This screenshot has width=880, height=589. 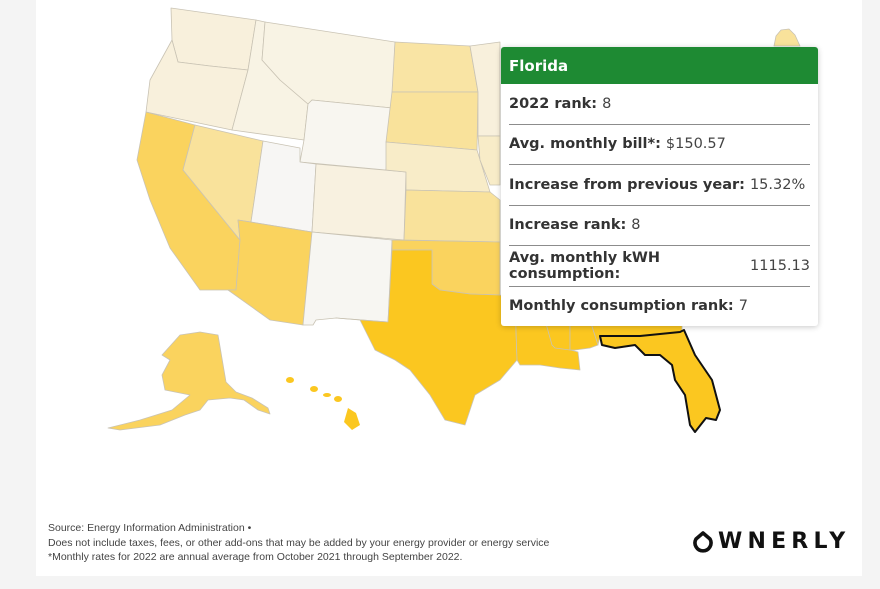 What do you see at coordinates (627, 184) in the screenshot?
I see `tooltip-label: Increase from previous year:` at bounding box center [627, 184].